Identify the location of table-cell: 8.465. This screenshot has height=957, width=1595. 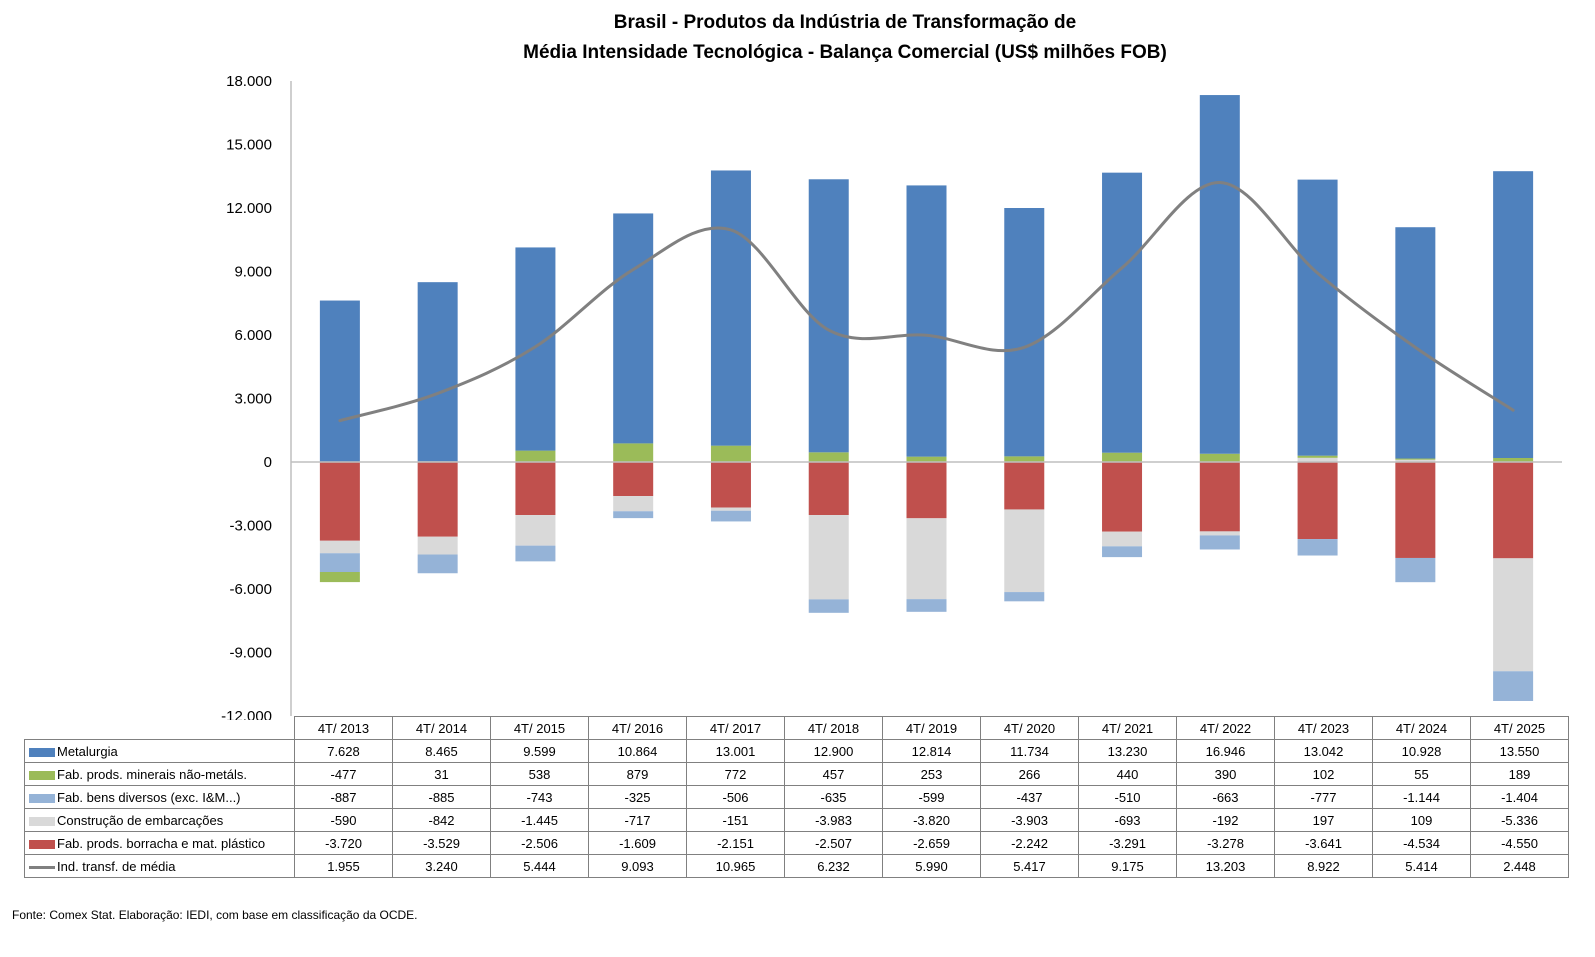
(441, 751).